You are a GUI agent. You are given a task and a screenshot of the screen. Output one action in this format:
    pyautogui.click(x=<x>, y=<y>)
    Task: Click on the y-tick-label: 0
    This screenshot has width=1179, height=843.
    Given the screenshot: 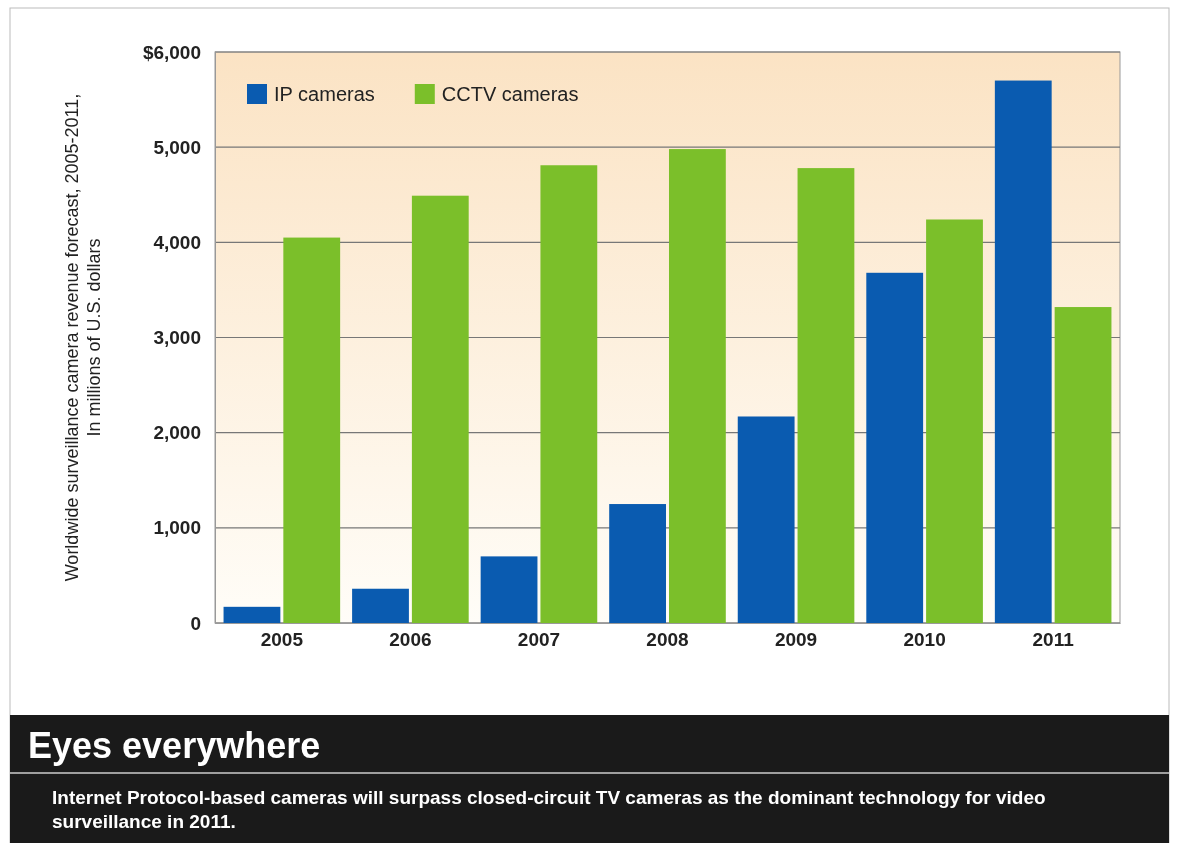 What is the action you would take?
    pyautogui.click(x=195, y=623)
    